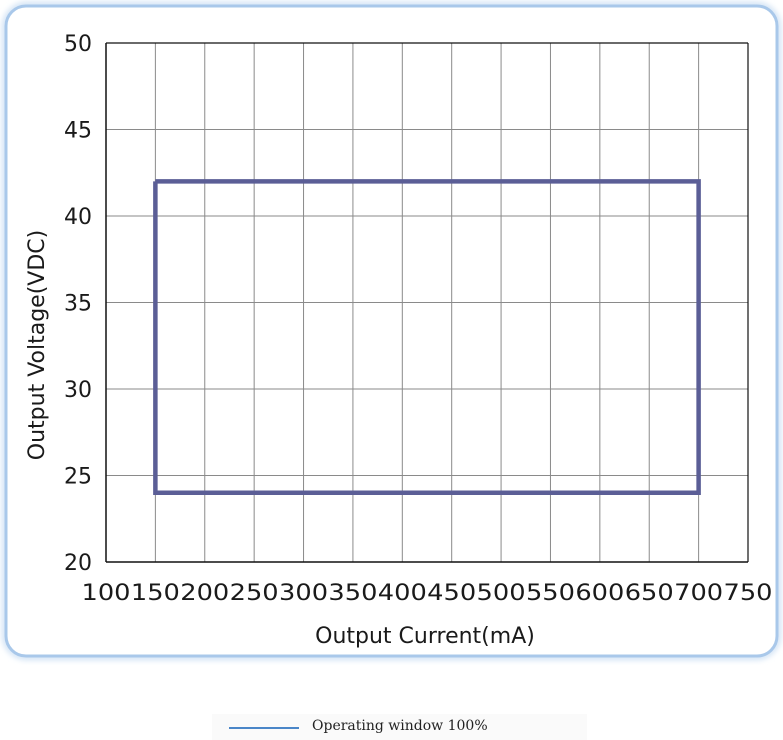 This screenshot has width=783, height=740. What do you see at coordinates (155, 593) in the screenshot?
I see `x-tick-label: 150` at bounding box center [155, 593].